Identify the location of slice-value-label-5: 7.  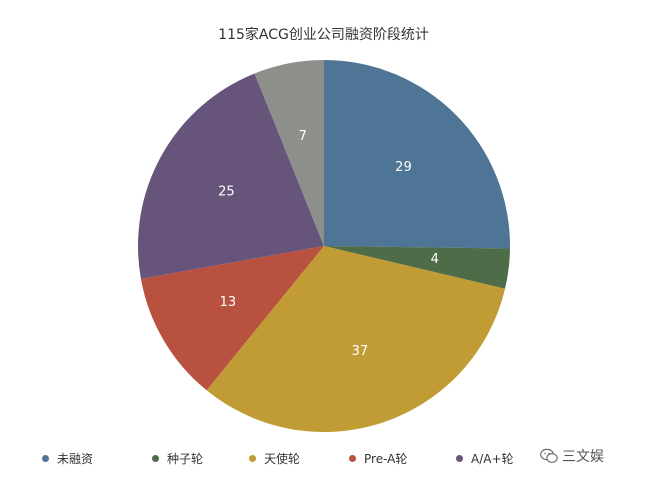
(303, 136).